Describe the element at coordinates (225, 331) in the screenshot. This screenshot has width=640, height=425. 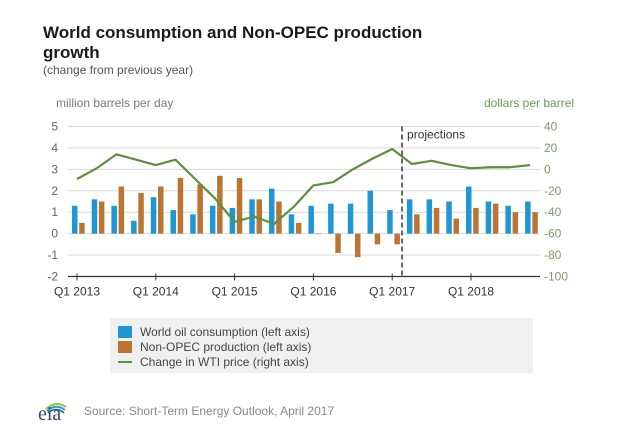
I see `legend-label-consumption: World oil consumption (left axis)` at that location.